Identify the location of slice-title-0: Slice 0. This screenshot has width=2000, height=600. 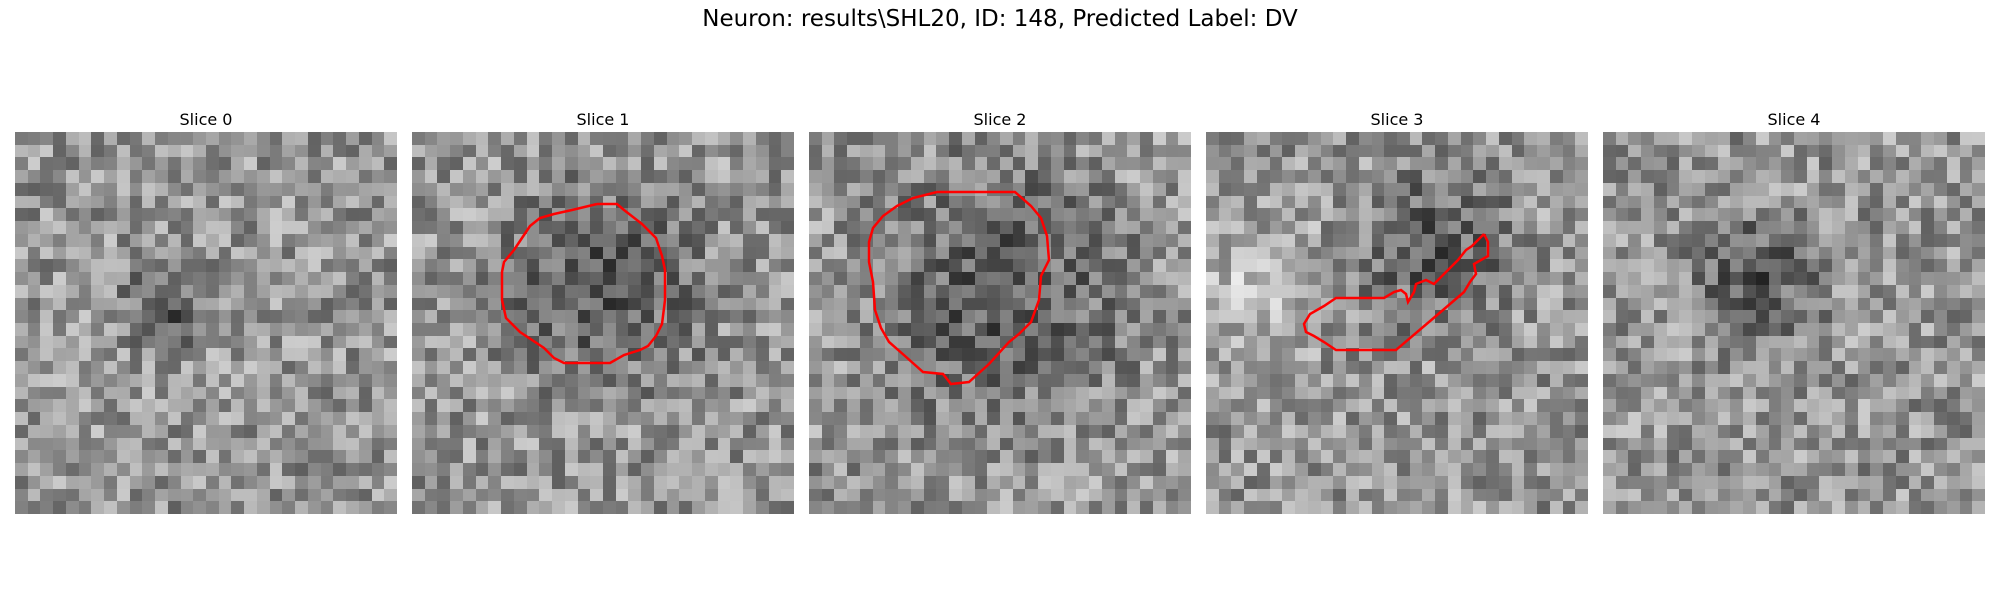
(206, 119).